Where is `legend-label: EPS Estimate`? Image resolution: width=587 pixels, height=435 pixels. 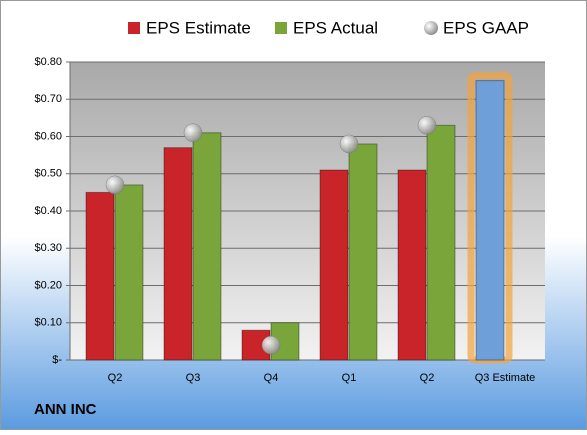
legend-label: EPS Estimate is located at coordinates (198, 27).